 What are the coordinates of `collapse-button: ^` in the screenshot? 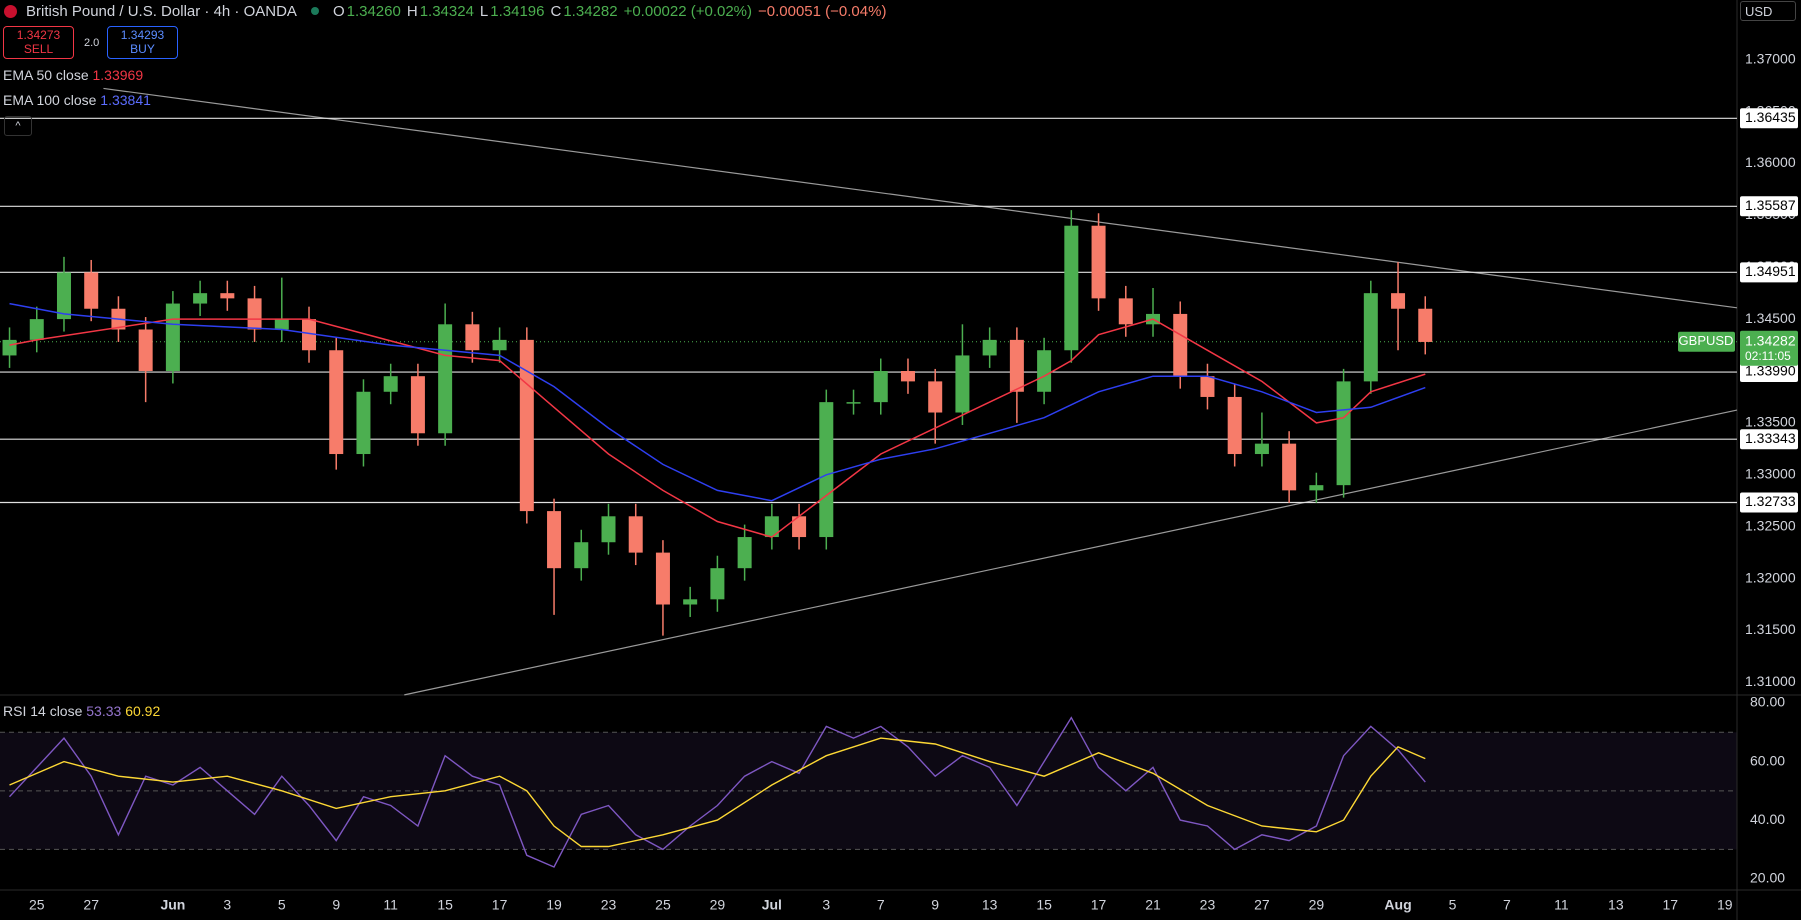 It's located at (18, 126).